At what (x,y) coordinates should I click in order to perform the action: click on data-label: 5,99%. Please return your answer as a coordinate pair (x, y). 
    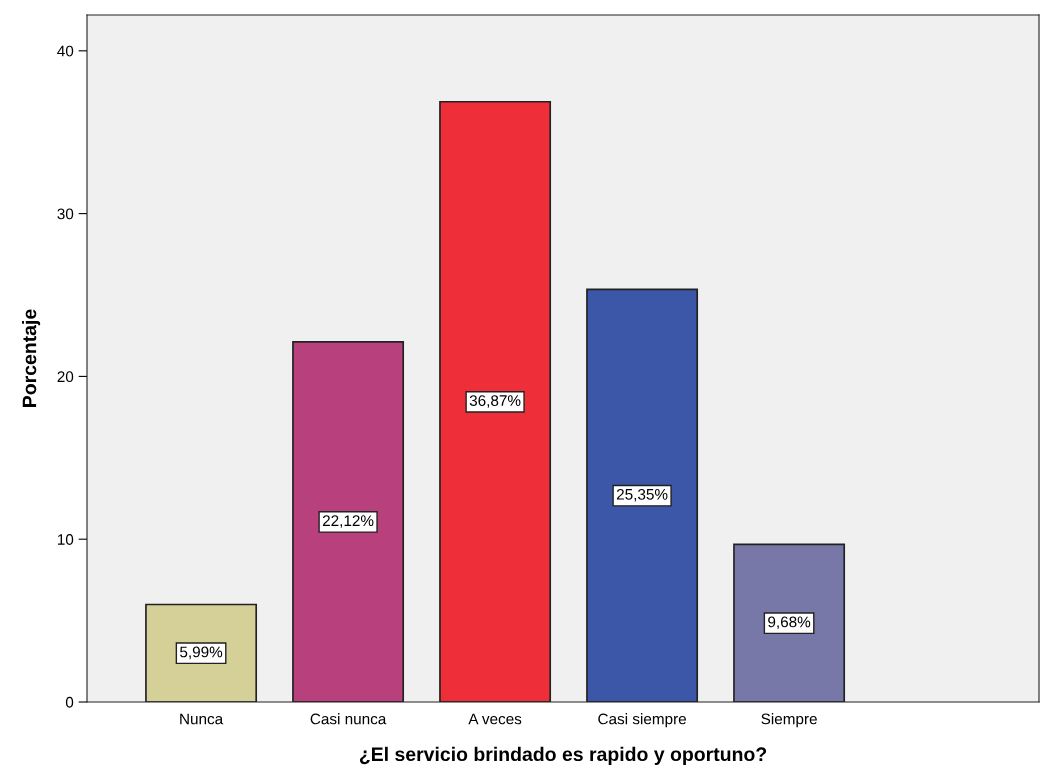
    Looking at the image, I should click on (201, 653).